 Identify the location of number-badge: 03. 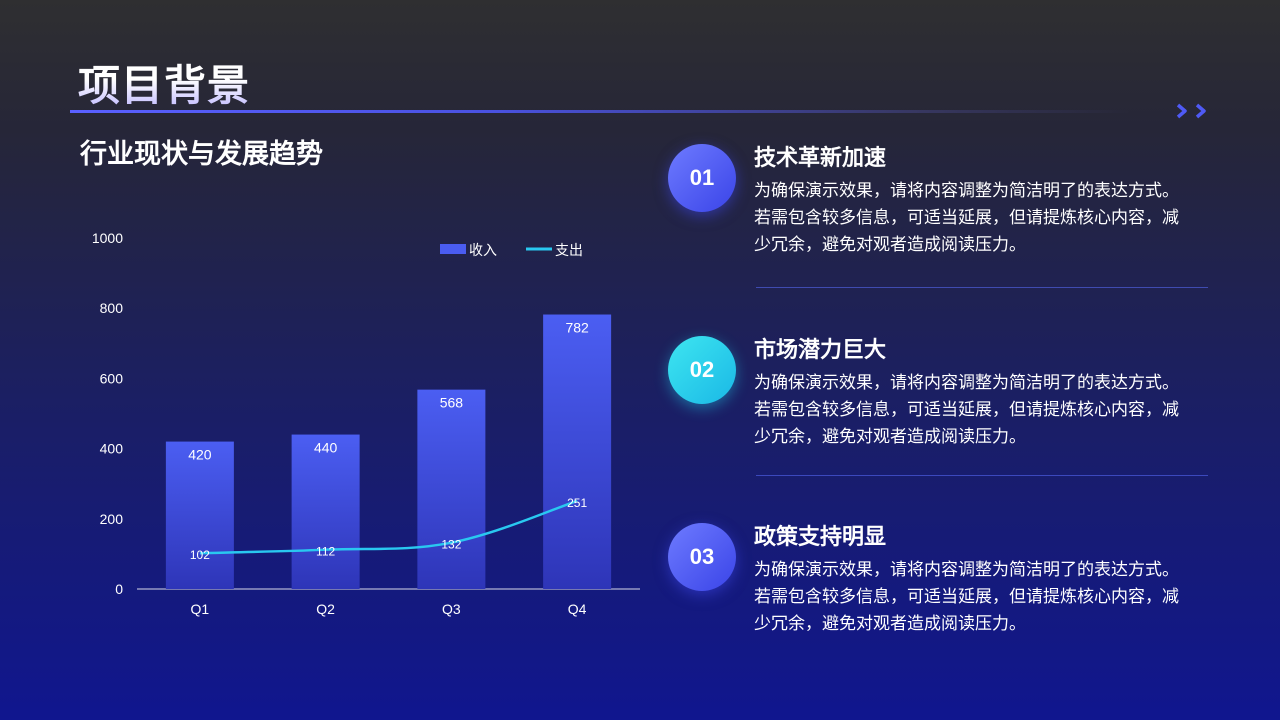
(702, 557).